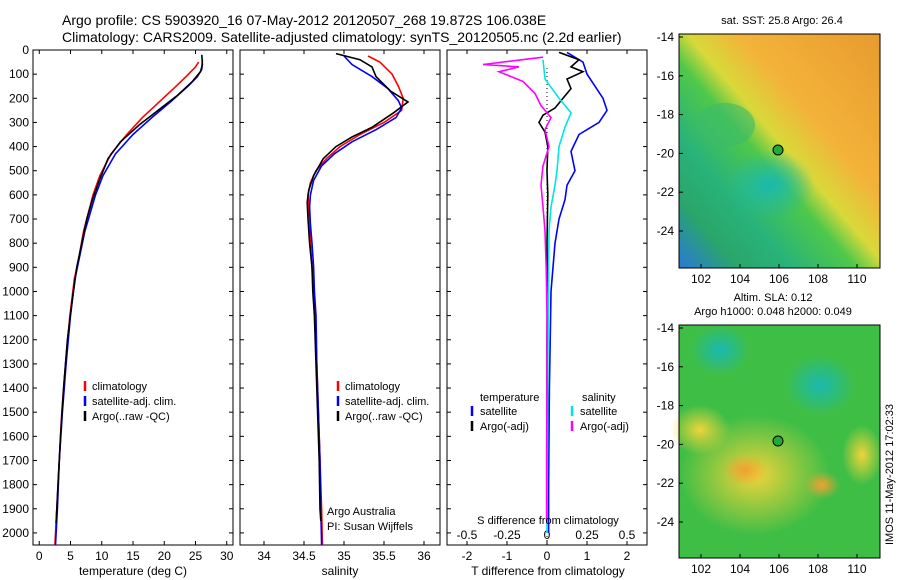 This screenshot has height=580, width=900. What do you see at coordinates (587, 556) in the screenshot?
I see `x-tick-label: 1` at bounding box center [587, 556].